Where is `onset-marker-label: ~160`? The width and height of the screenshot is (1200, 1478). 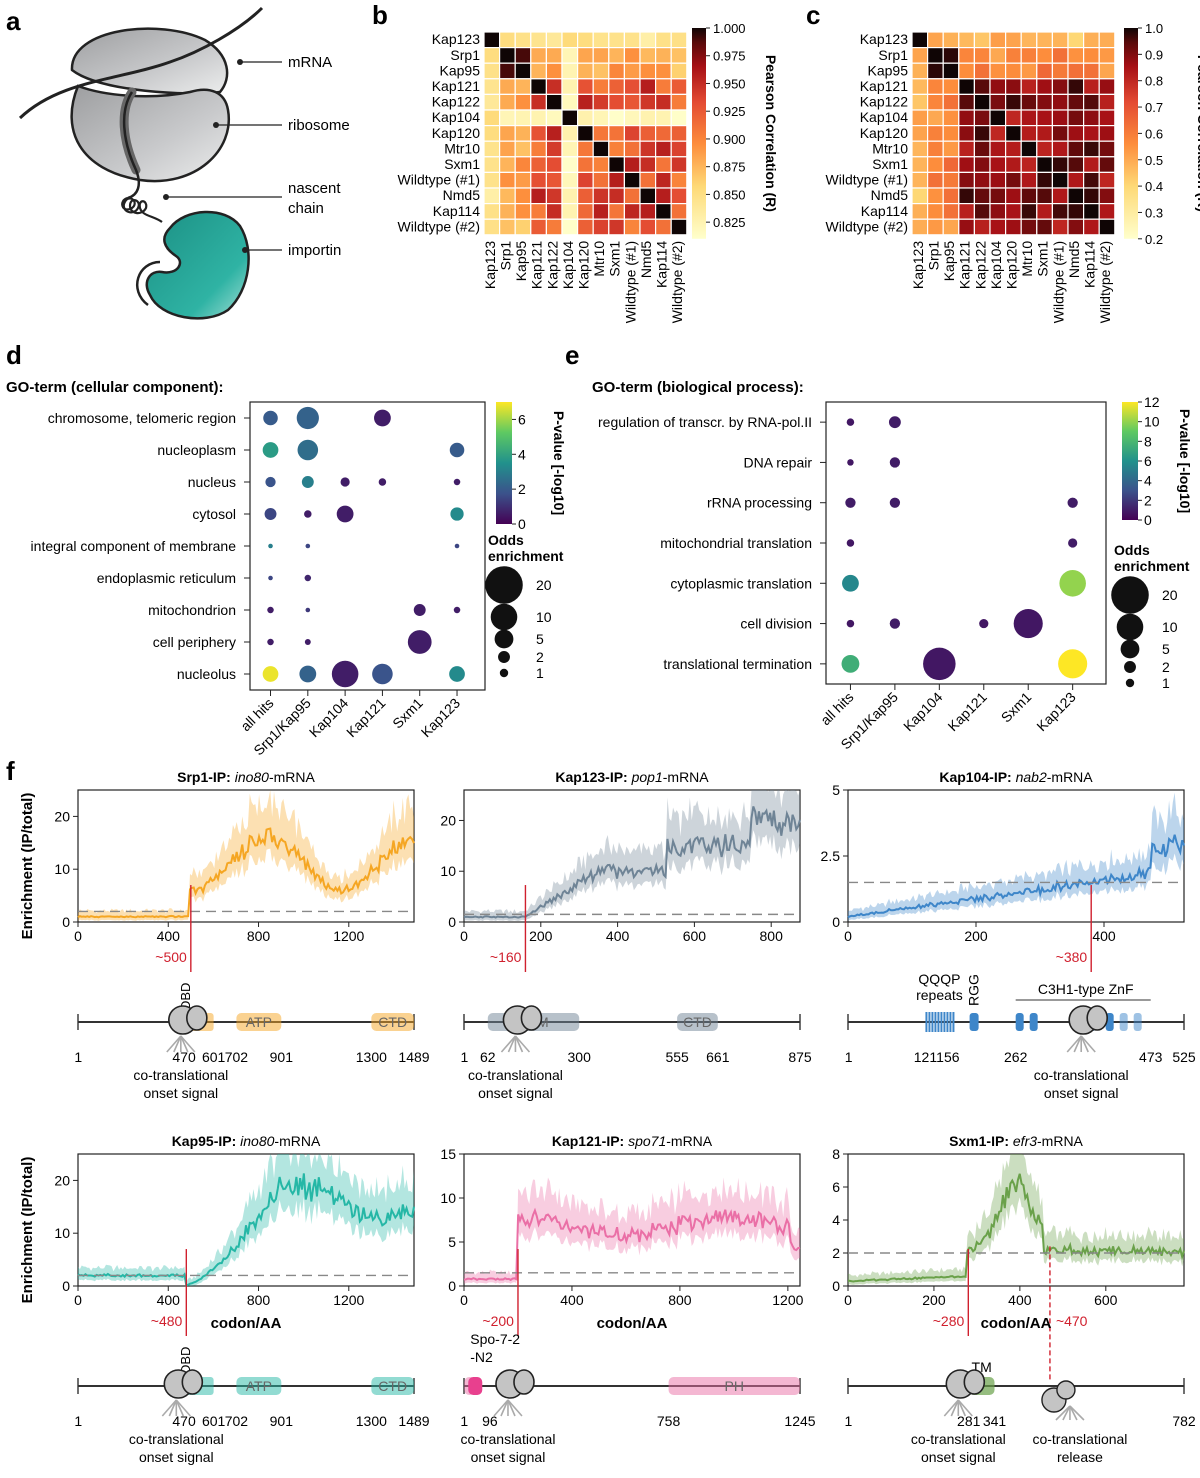
onset-marker-label: ~160 is located at coordinates (506, 957).